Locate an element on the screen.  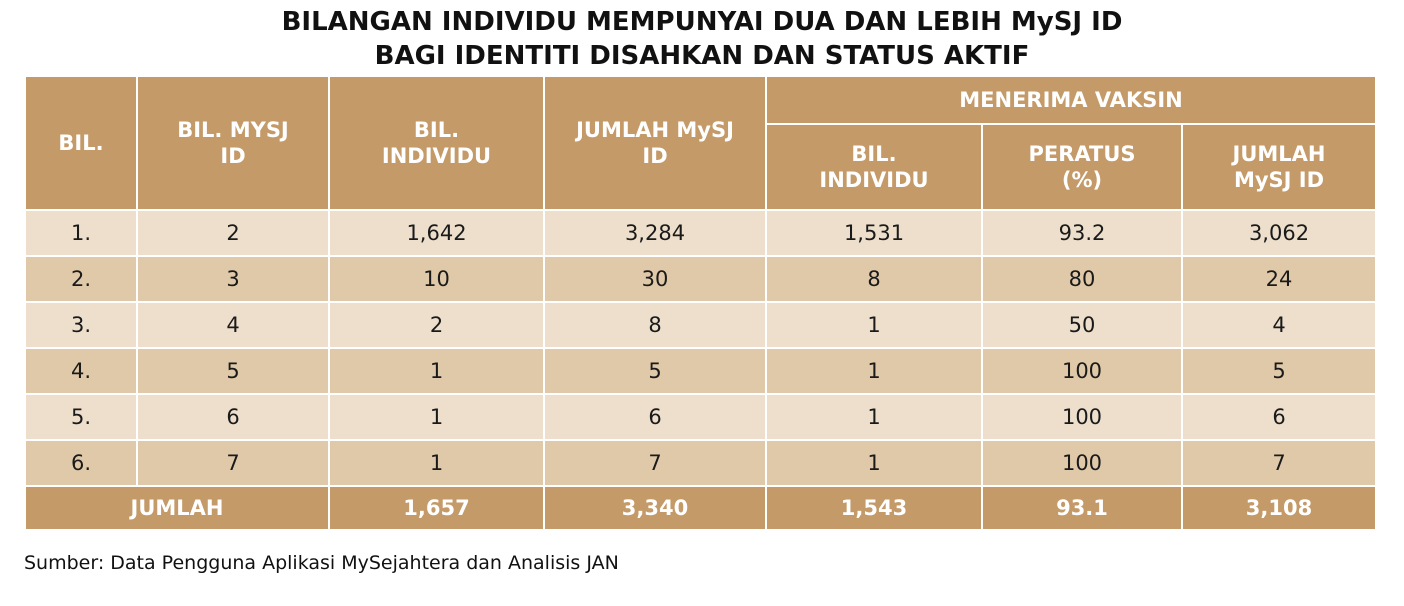
table-row: 3. 4 2 8 1 50 4 is located at coordinates (700, 325).